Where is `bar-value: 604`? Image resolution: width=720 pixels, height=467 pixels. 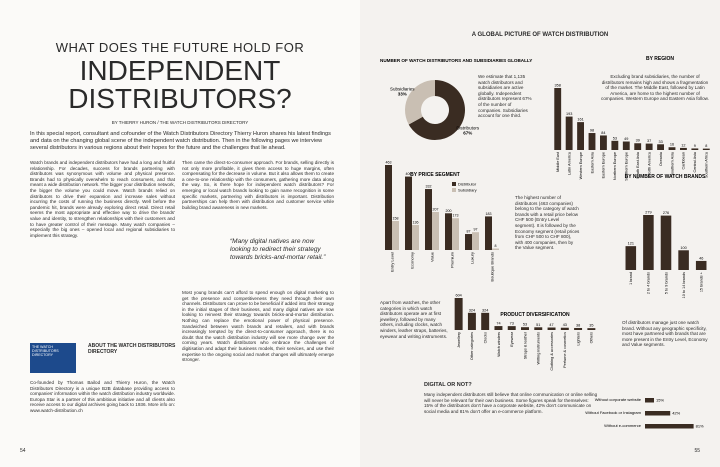
bar-value: 604 is located at coordinates (458, 296).